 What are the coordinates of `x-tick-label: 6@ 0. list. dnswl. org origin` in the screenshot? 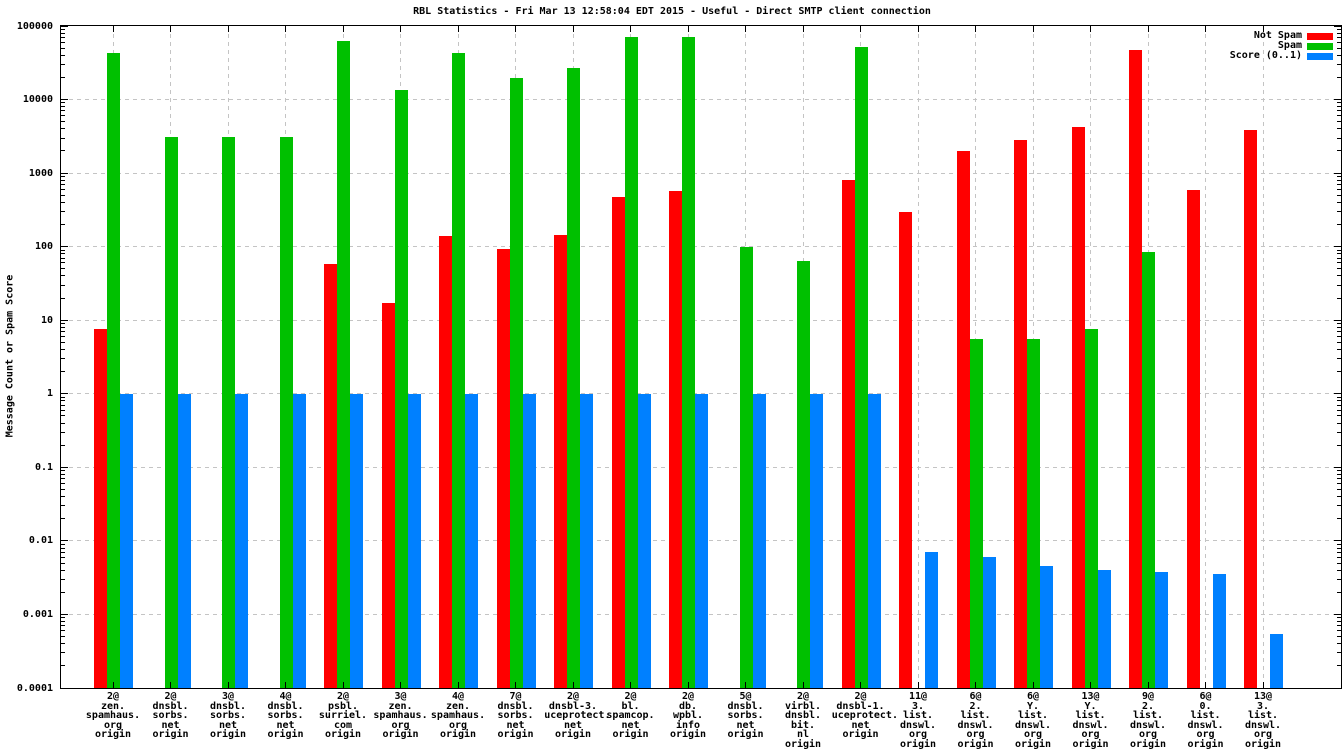 It's located at (1205, 720).